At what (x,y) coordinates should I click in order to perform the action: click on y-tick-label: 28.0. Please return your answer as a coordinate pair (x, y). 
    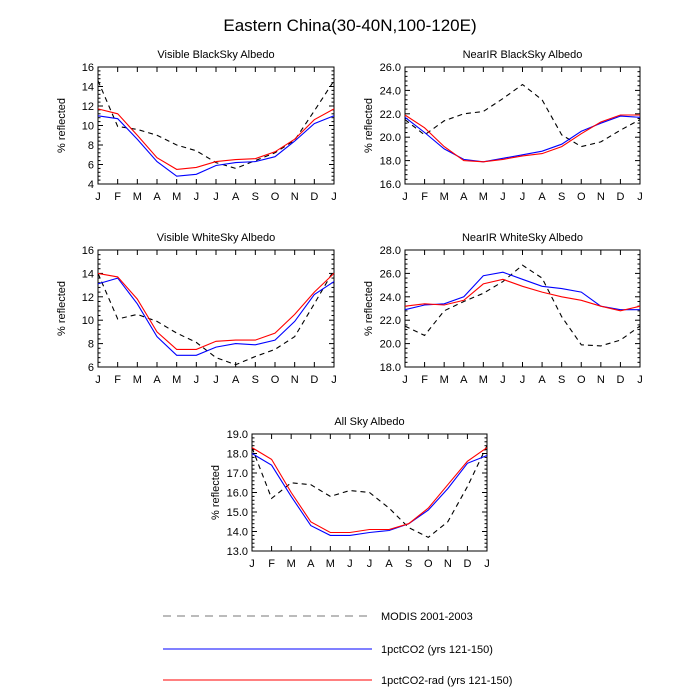
    Looking at the image, I should click on (390, 251).